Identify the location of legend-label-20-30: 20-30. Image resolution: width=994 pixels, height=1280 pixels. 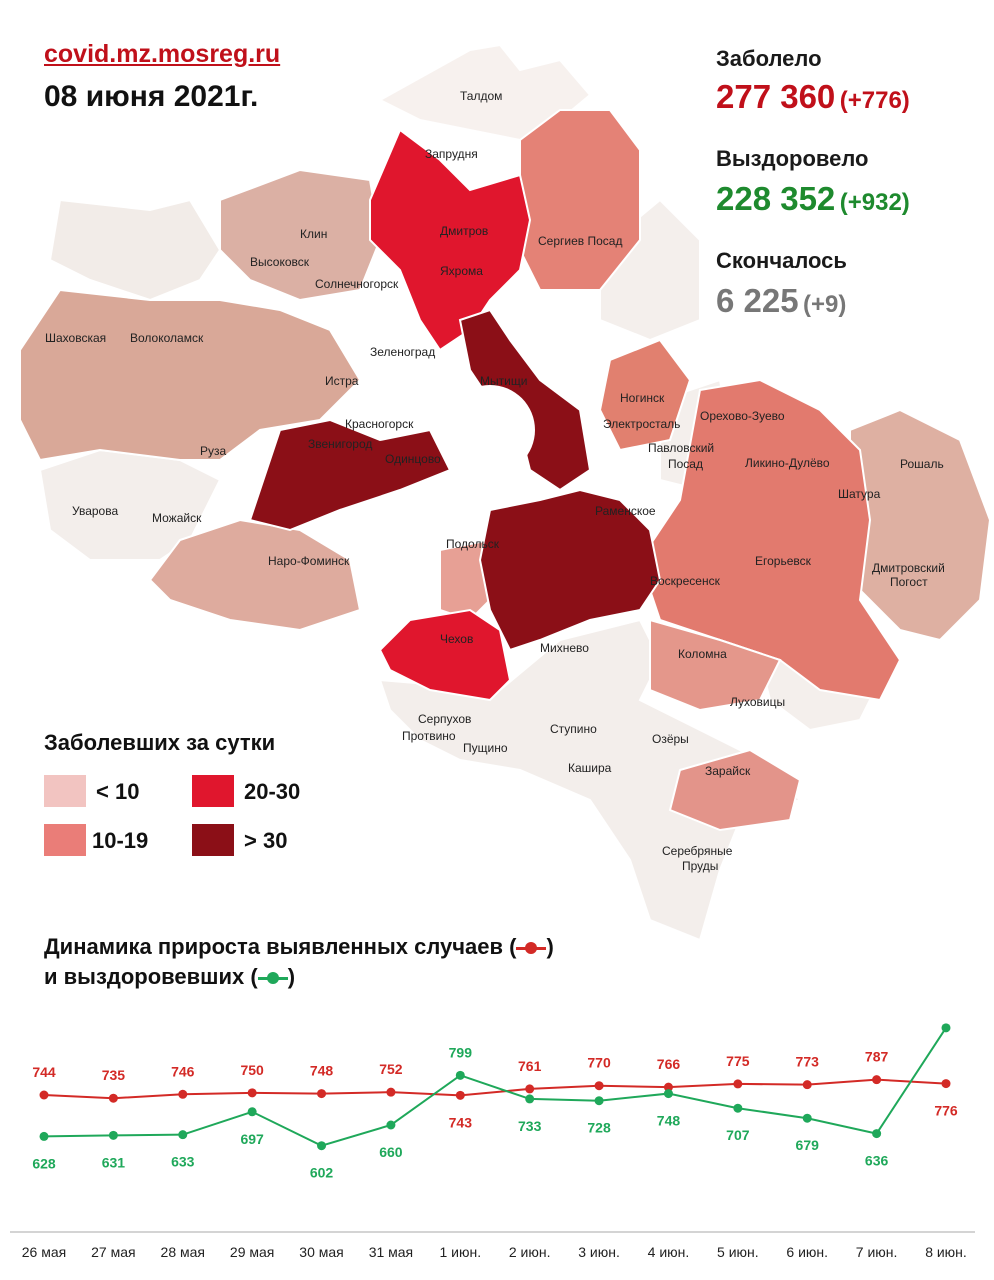
(272, 791).